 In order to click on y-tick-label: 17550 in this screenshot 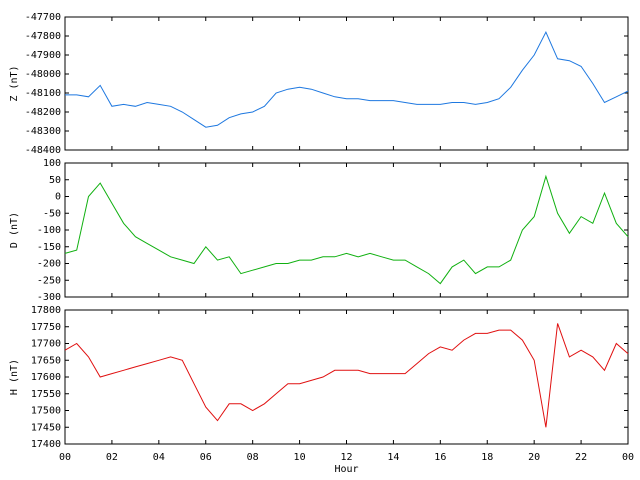, I will do `click(46, 394)`.